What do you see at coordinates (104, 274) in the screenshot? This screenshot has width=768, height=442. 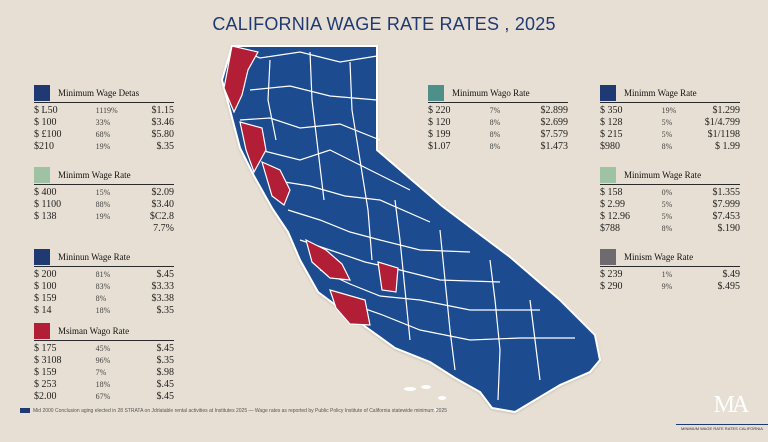 I see `table-row: $ 200 81% $.45` at bounding box center [104, 274].